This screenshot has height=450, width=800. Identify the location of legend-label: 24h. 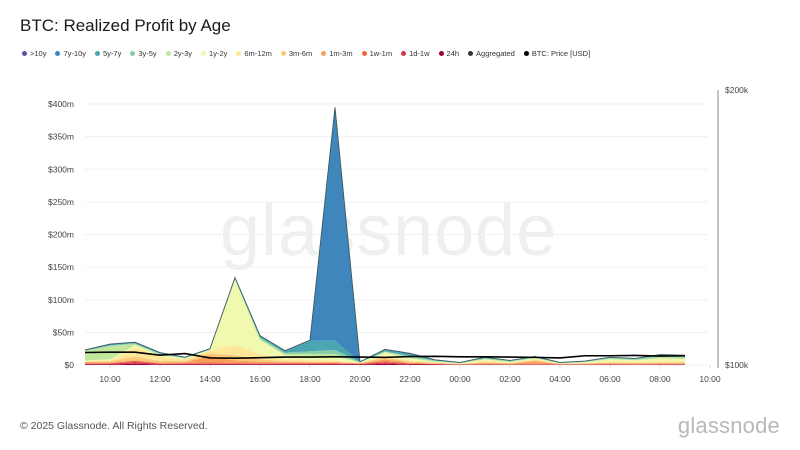
(453, 53).